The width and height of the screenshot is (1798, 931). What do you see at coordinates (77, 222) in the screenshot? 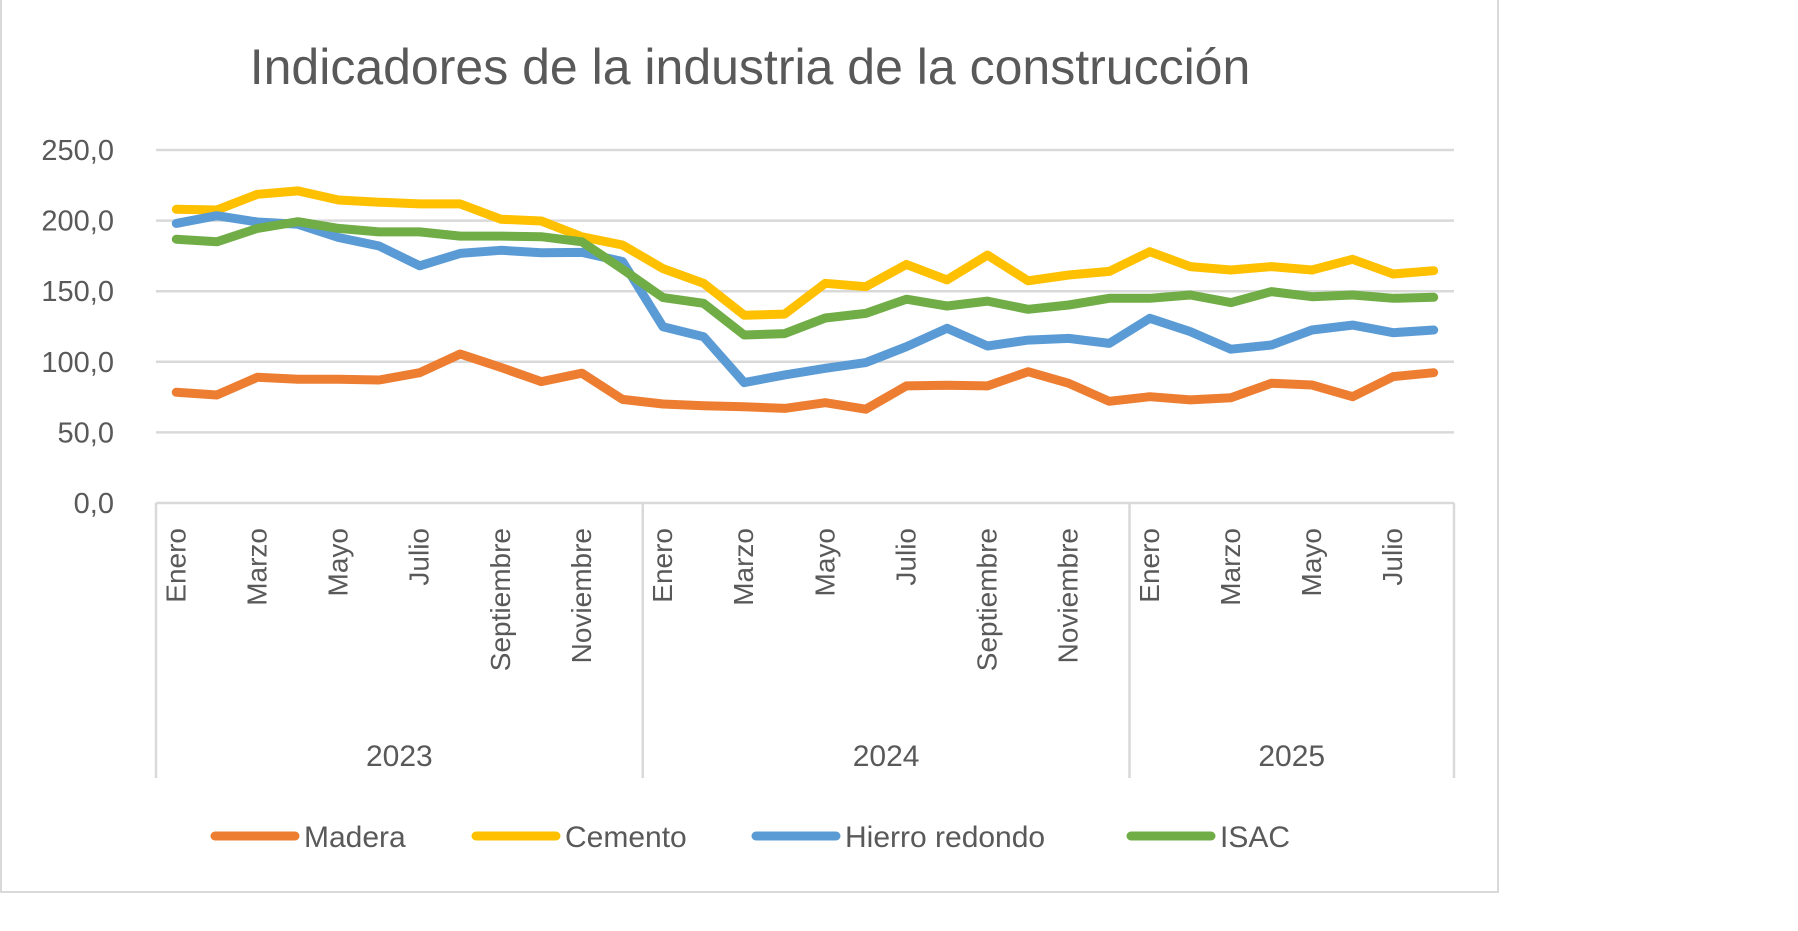
I see `y-tick-label: 200,0` at bounding box center [77, 222].